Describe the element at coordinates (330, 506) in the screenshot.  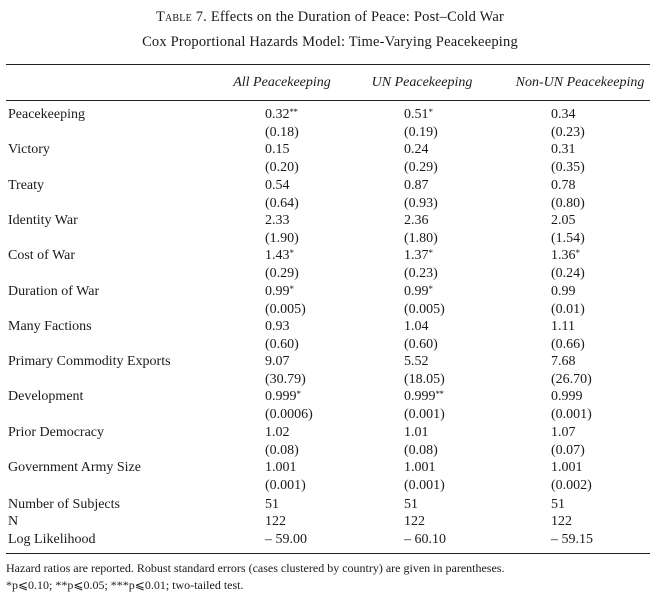
I see `summary-row: Number of Subjects 51 51 51` at that location.